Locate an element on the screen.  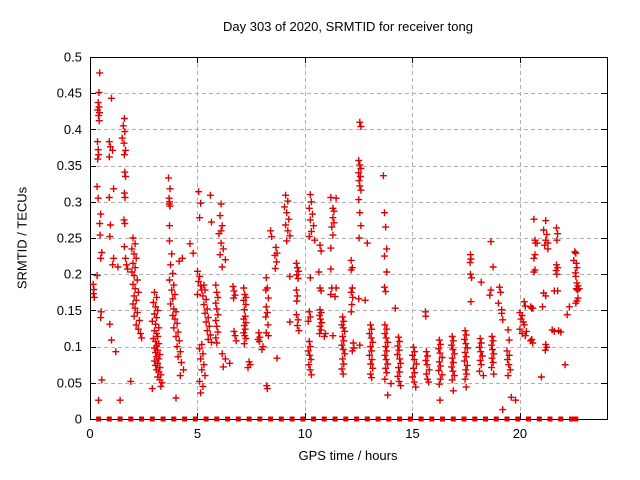
y-axis-label: SRMTID / TECUs is located at coordinates (22, 238).